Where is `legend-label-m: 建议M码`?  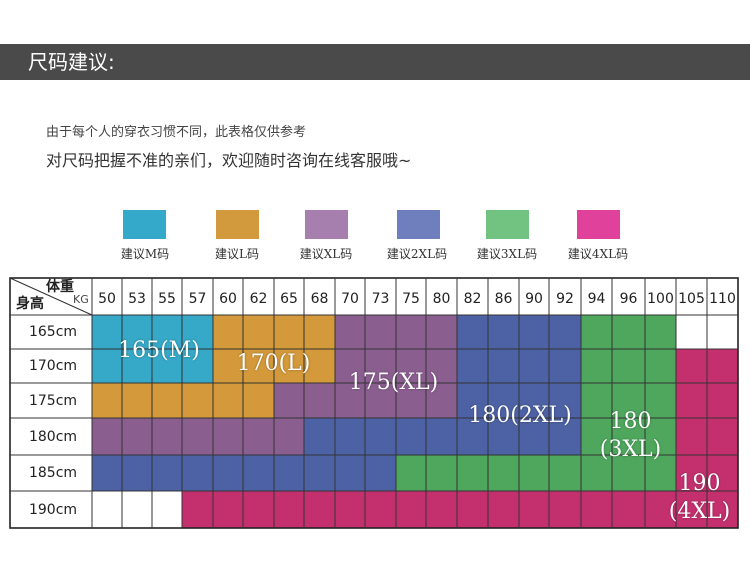
legend-label-m: 建议M码 is located at coordinates (145, 254).